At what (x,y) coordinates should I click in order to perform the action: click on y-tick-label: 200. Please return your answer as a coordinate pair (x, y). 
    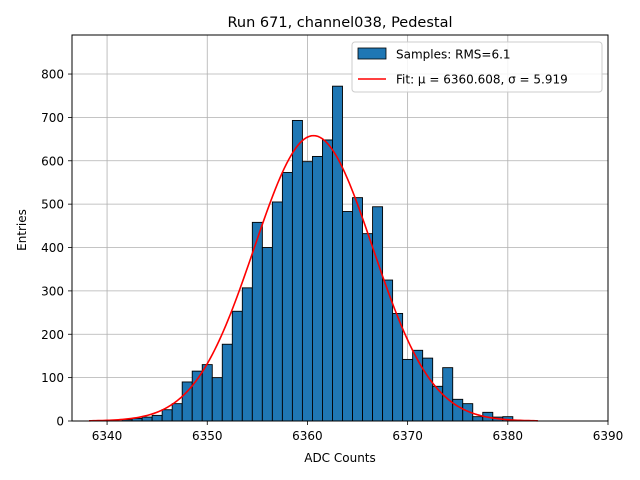
    Looking at the image, I should click on (52, 335).